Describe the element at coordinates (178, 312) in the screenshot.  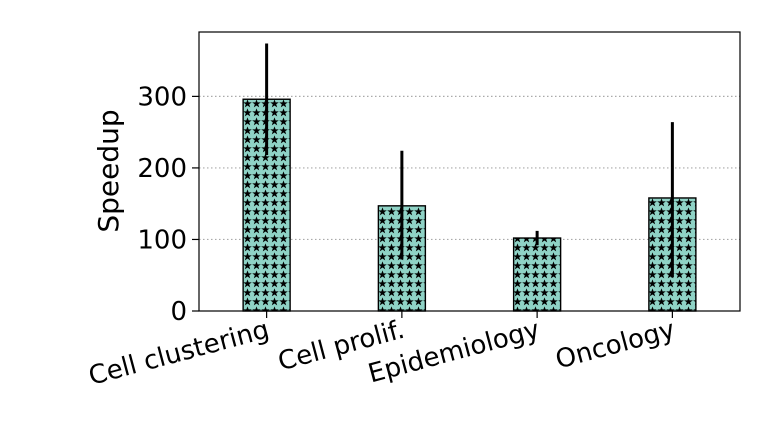
I see `y-tick-label: 0` at that location.